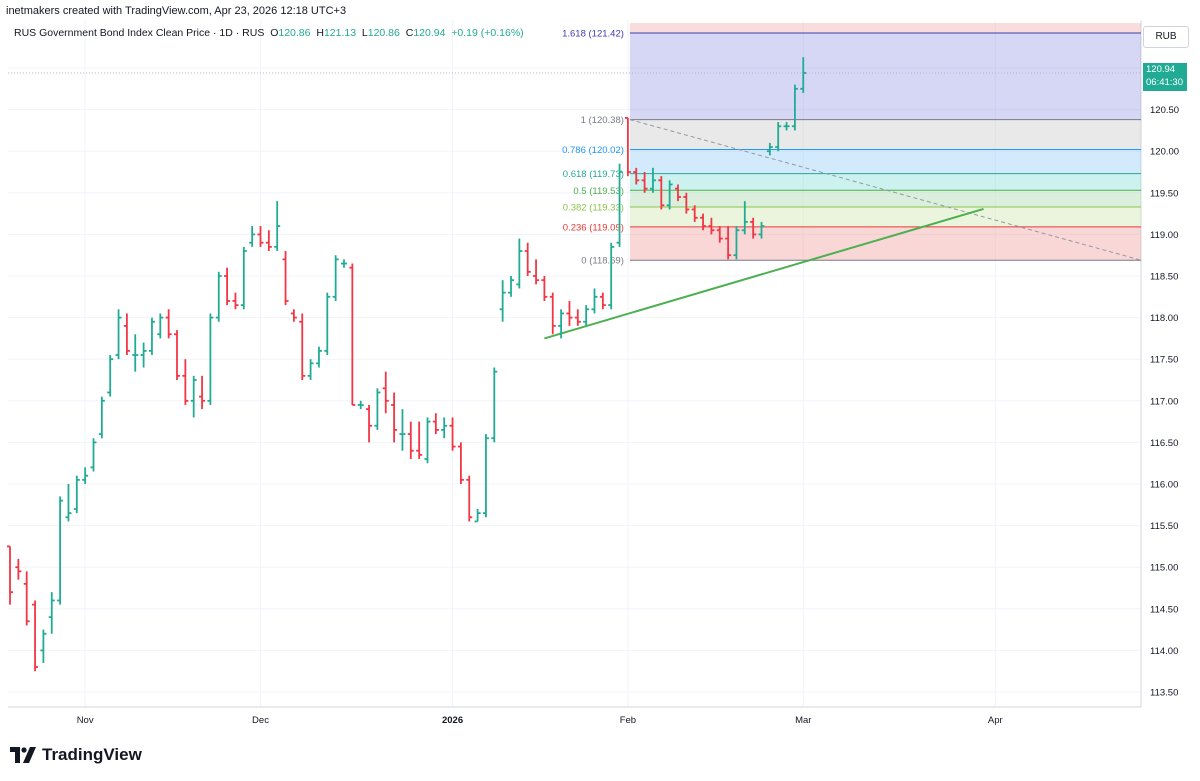 This screenshot has height=781, width=1200. I want to click on x-tick-label: Nov, so click(85, 720).